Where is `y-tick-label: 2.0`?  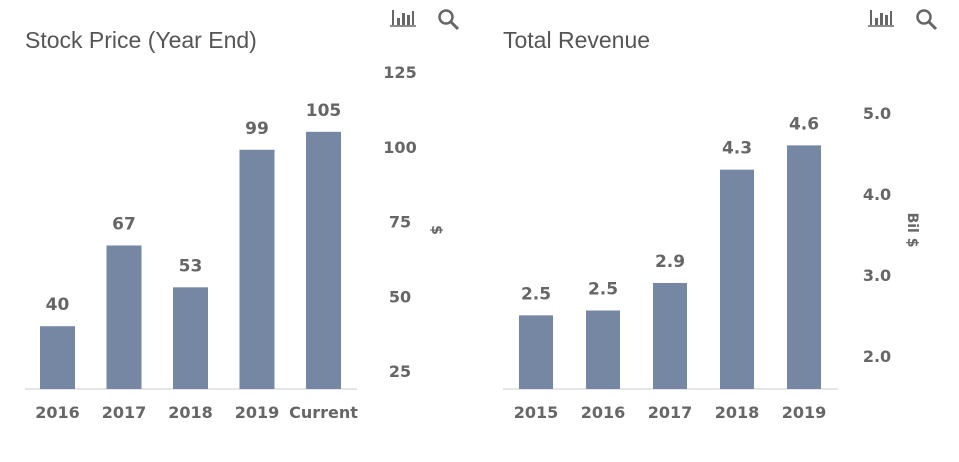 y-tick-label: 2.0 is located at coordinates (877, 356).